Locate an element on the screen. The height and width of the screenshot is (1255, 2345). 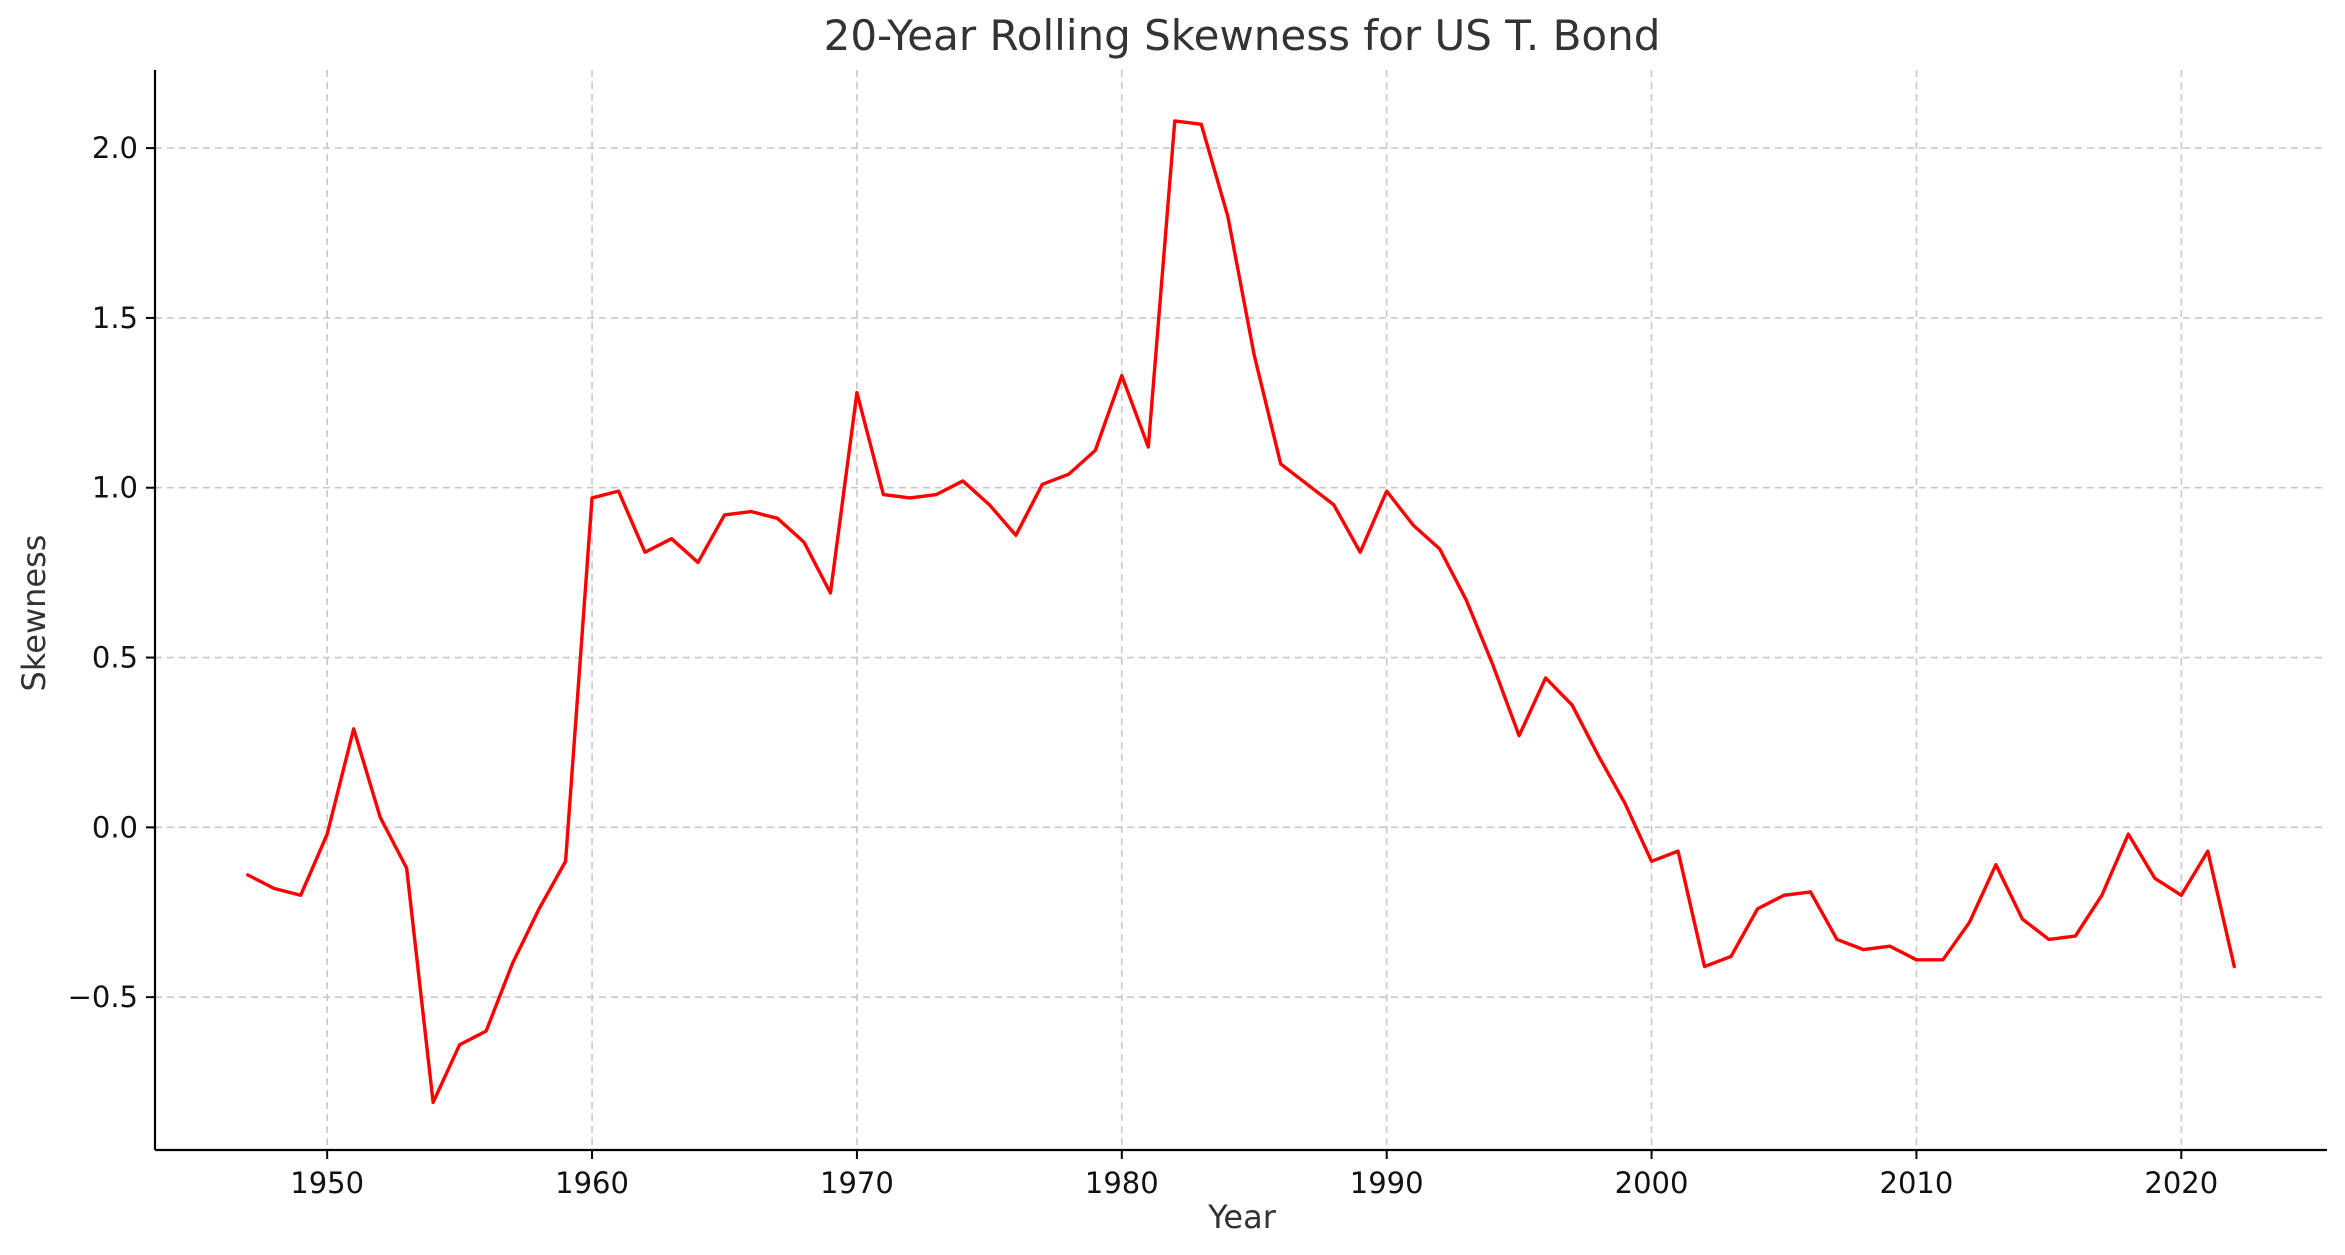
x-tick-label: 2000 is located at coordinates (1652, 1183).